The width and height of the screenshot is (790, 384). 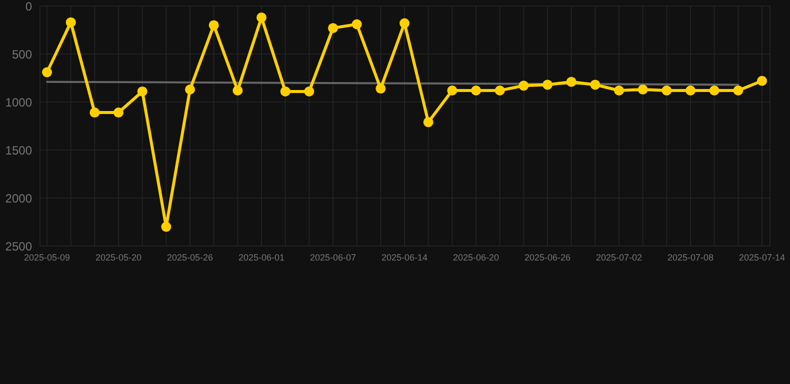 I want to click on x-tick-label: 2025-07-14, so click(x=762, y=257).